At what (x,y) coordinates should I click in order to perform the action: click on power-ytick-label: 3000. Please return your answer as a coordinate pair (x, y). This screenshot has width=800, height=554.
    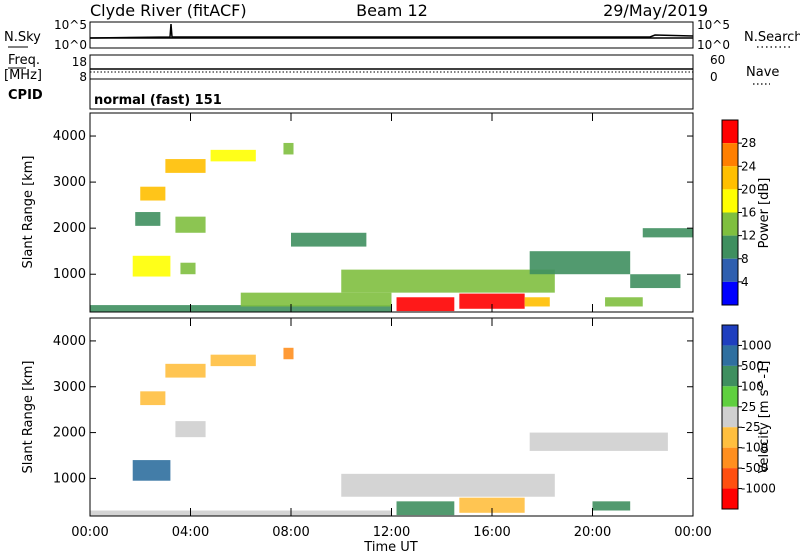
    Looking at the image, I should click on (69, 182).